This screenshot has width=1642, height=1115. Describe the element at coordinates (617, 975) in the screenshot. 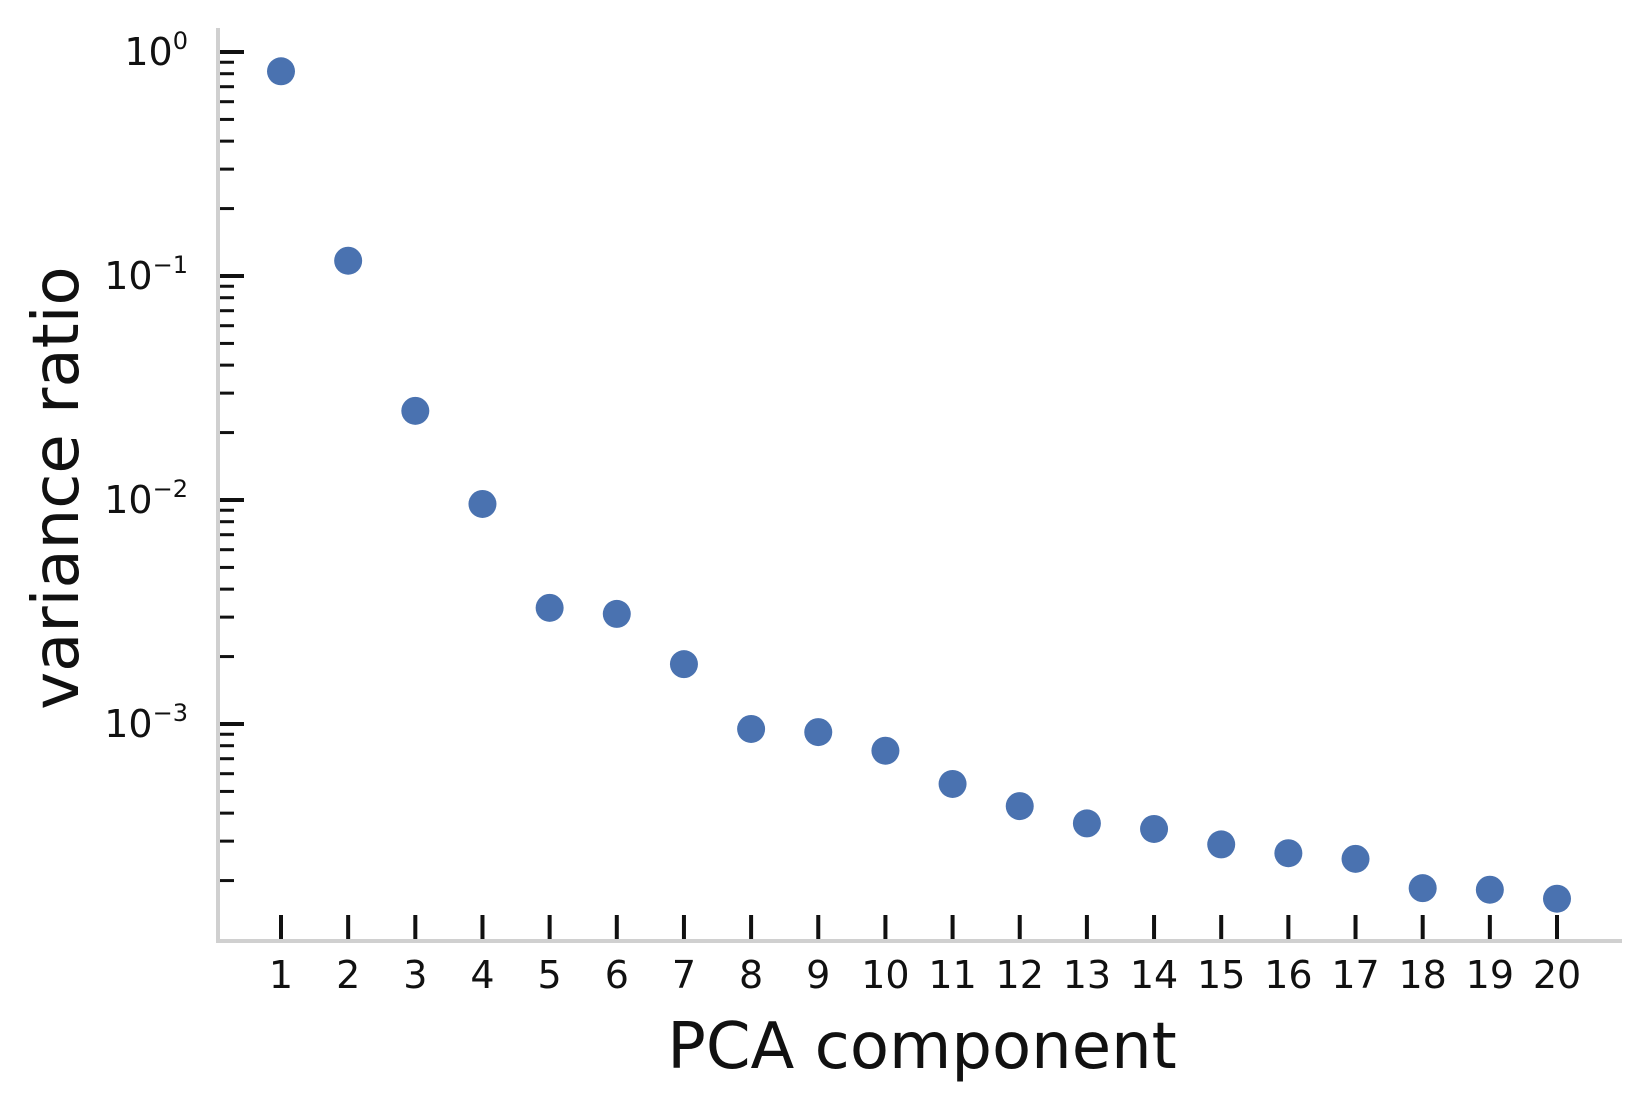

I see `x-tick-label: 6` at that location.